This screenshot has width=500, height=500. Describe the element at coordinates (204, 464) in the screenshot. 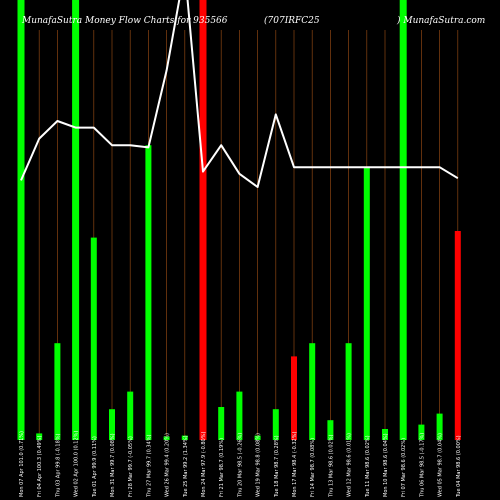

I see `x-tick-label: Mon 24 Mar 97.9 (-0.80%)` at that location.